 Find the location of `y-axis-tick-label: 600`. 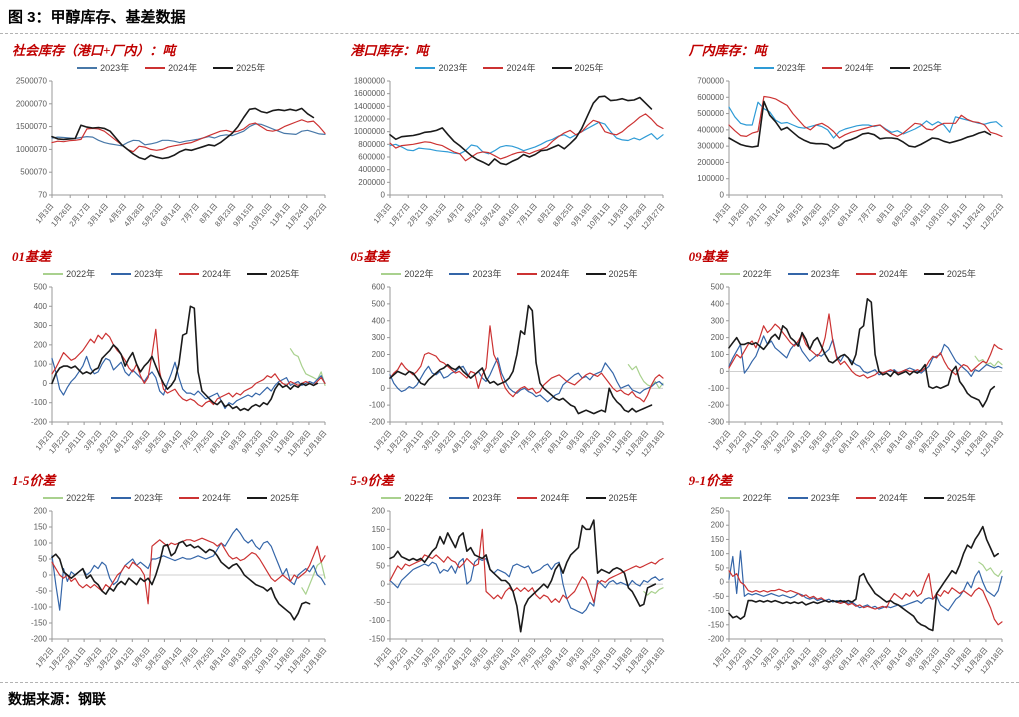

y-axis-tick-label: 600 is located at coordinates (379, 287).